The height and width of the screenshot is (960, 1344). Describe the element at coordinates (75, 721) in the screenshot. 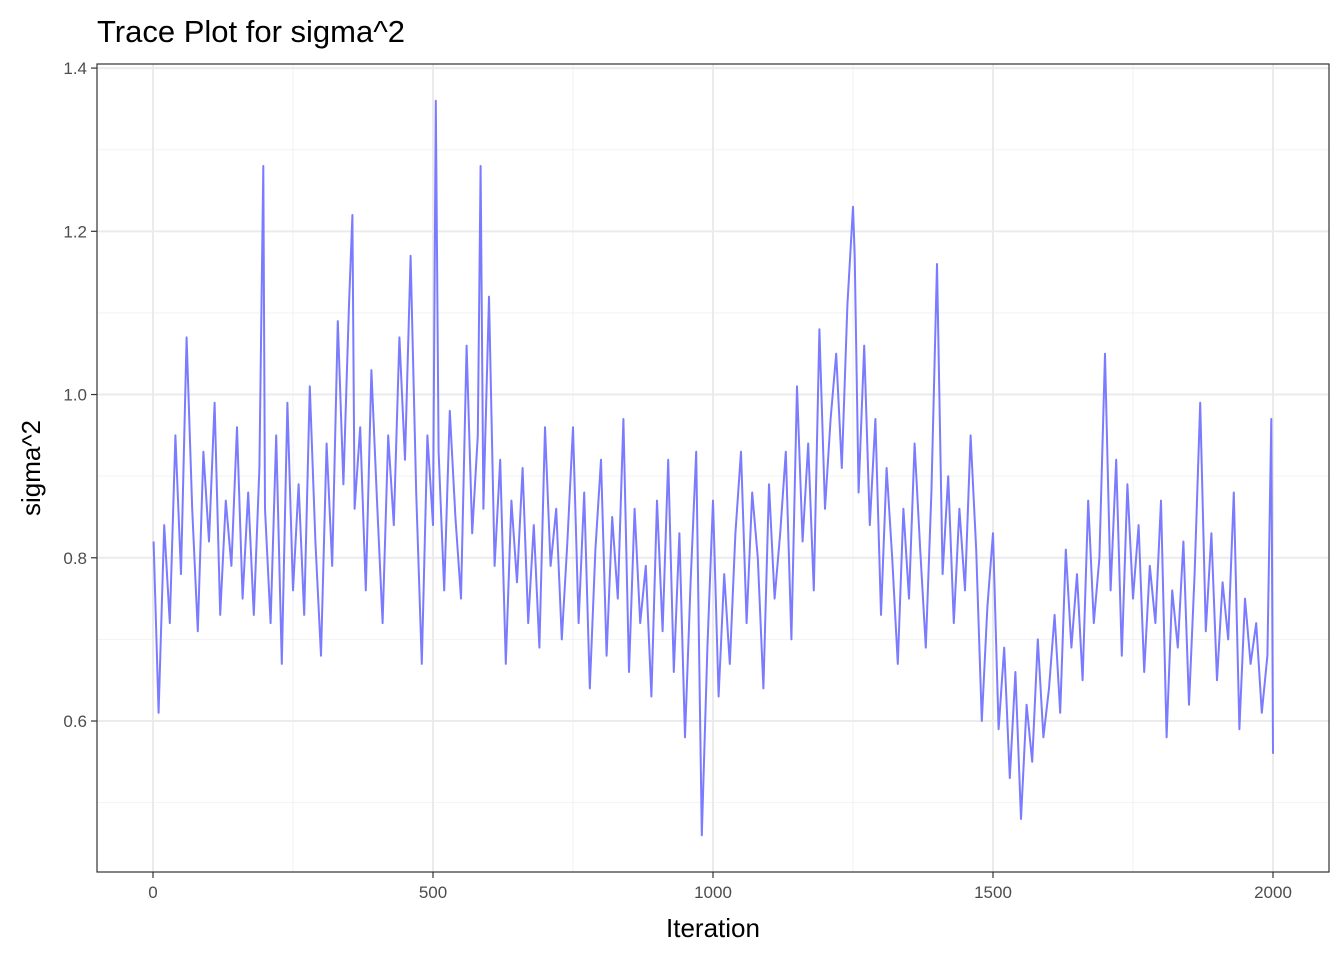

I see `y-tick-label: 0.6` at that location.